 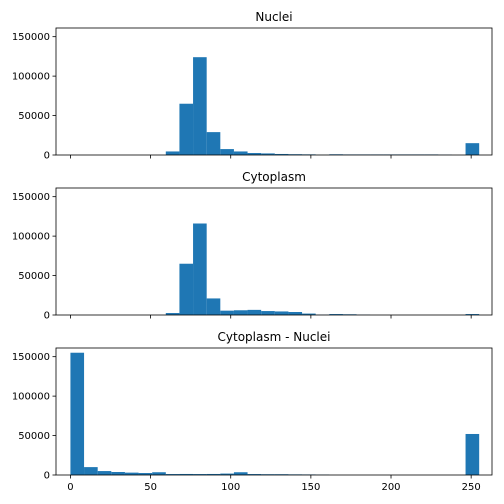 What do you see at coordinates (273, 17) in the screenshot?
I see `chart-title: Nuclei` at bounding box center [273, 17].